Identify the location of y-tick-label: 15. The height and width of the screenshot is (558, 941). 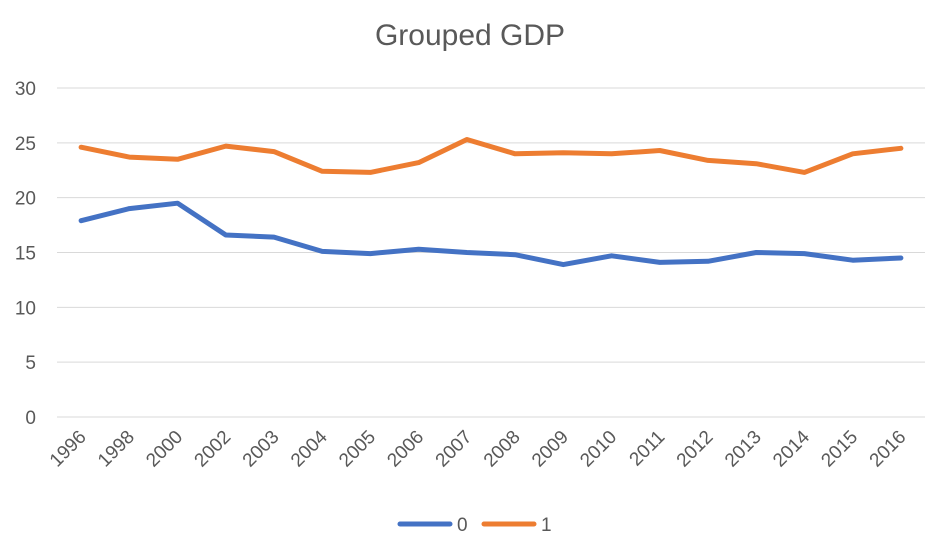
(25, 254).